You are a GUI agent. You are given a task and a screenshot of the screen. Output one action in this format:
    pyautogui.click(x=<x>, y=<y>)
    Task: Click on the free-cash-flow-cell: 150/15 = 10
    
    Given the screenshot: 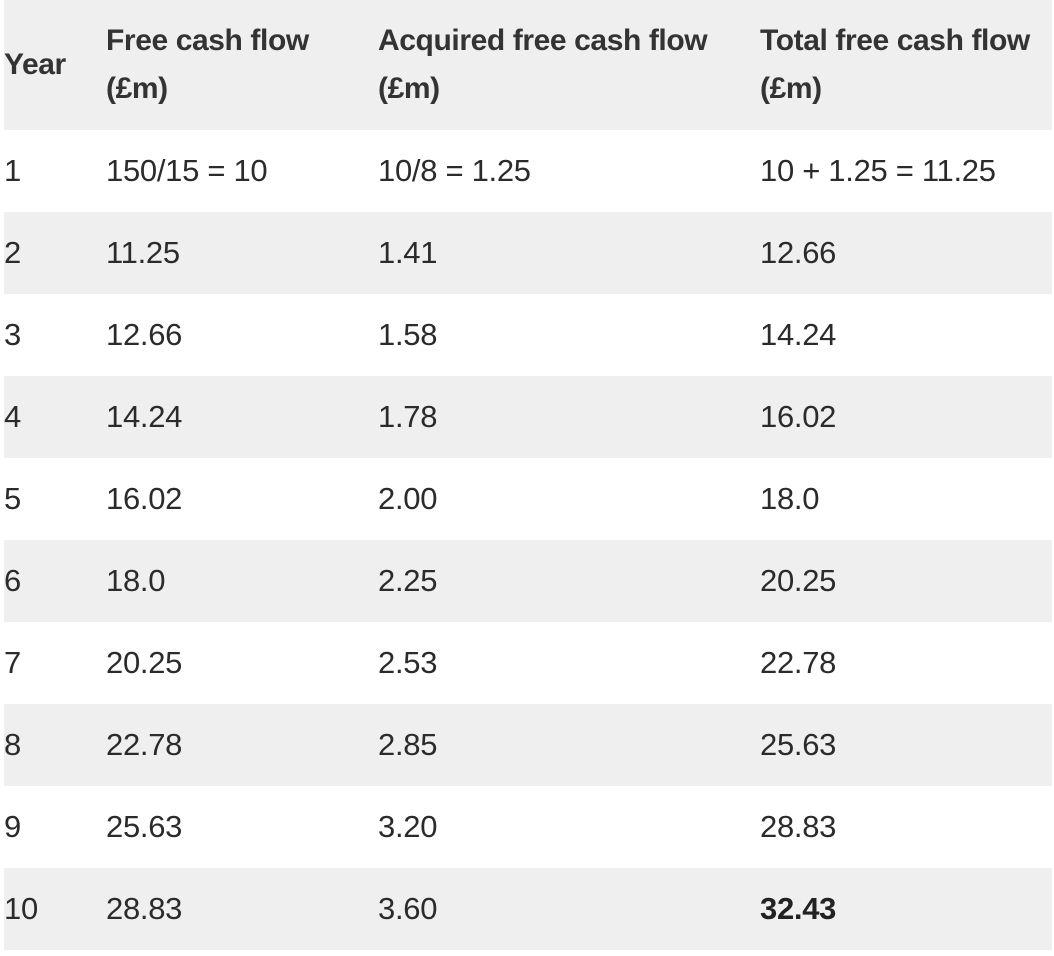 What is the action you would take?
    pyautogui.click(x=187, y=170)
    